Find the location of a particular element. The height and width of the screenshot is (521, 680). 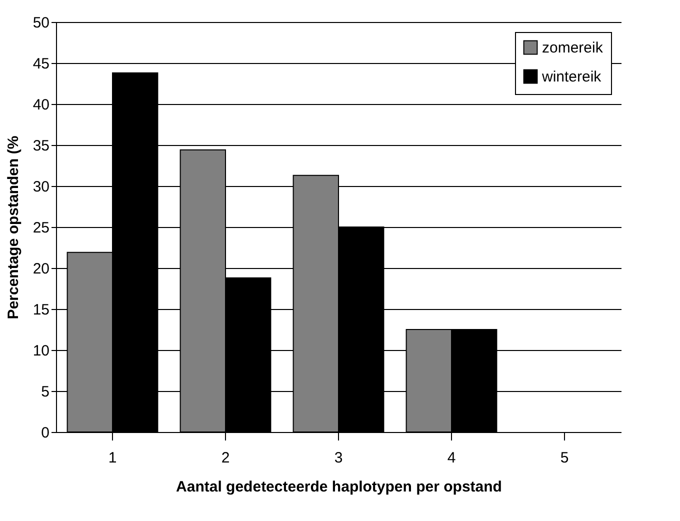

legend-label: wintereik is located at coordinates (571, 77).